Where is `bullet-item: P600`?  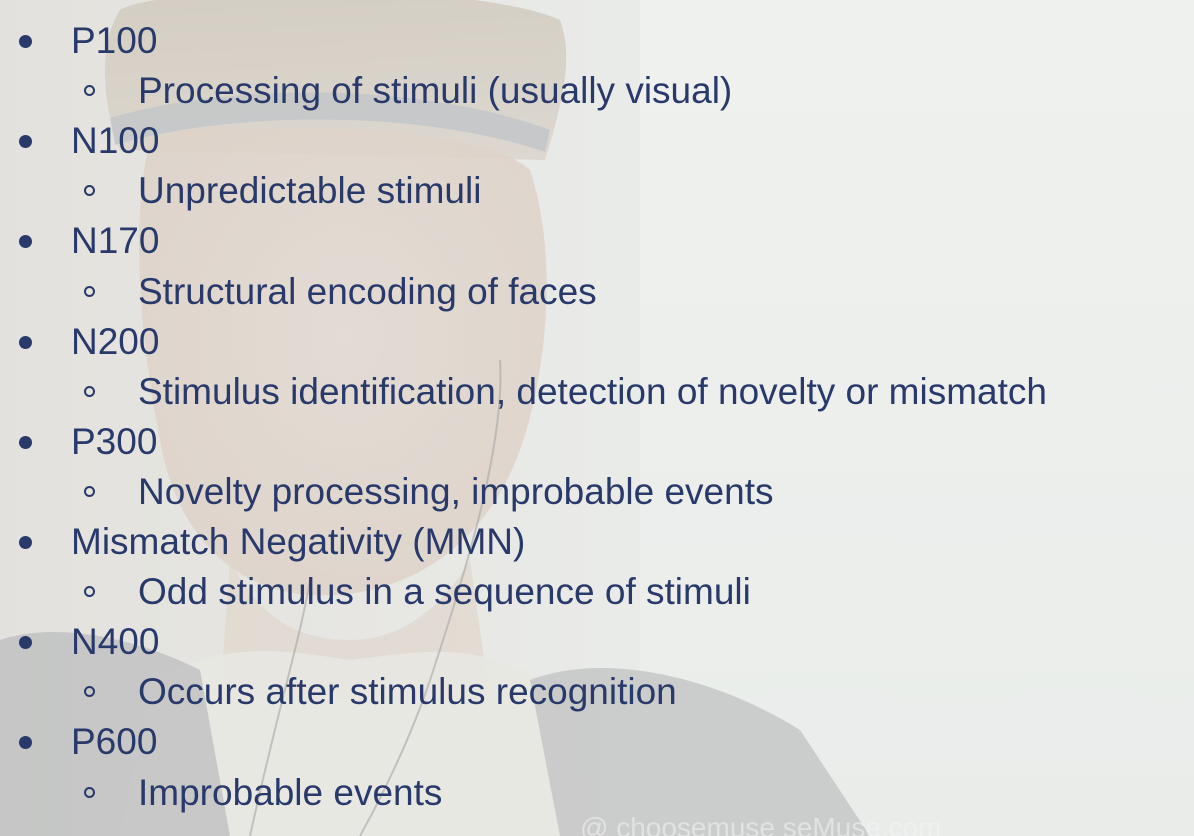
bullet-item: P600 is located at coordinates (597, 742).